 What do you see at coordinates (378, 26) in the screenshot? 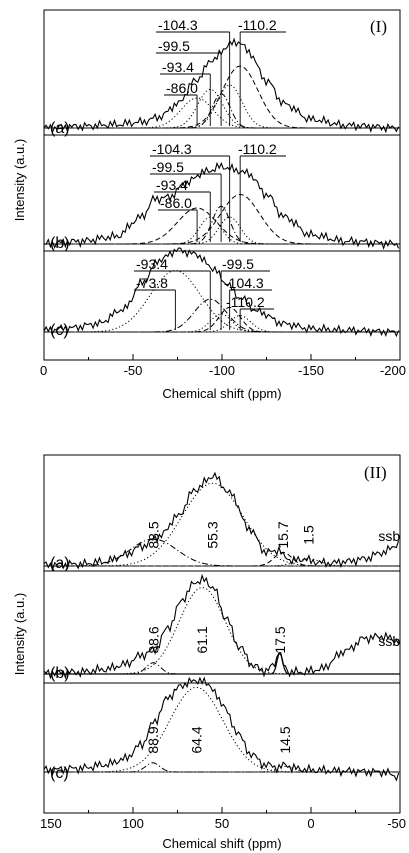
I see `panel-i-label: (I)` at bounding box center [378, 26].